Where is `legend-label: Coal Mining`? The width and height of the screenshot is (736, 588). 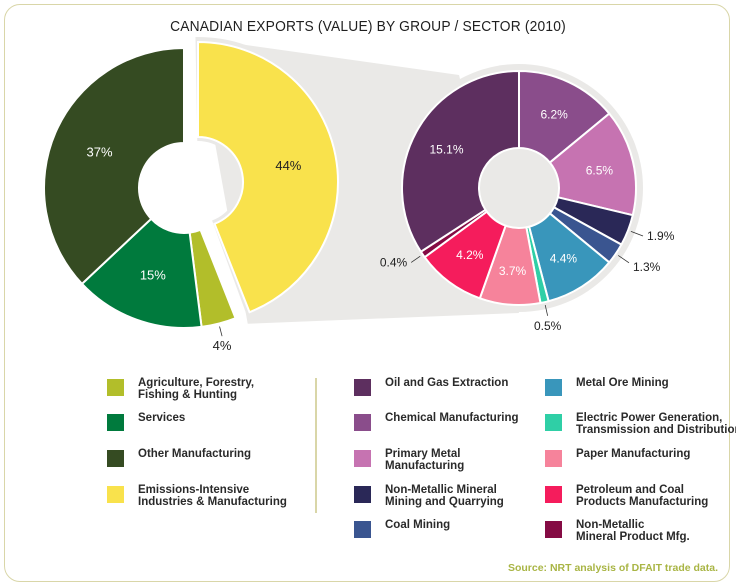 legend-label: Coal Mining is located at coordinates (418, 525).